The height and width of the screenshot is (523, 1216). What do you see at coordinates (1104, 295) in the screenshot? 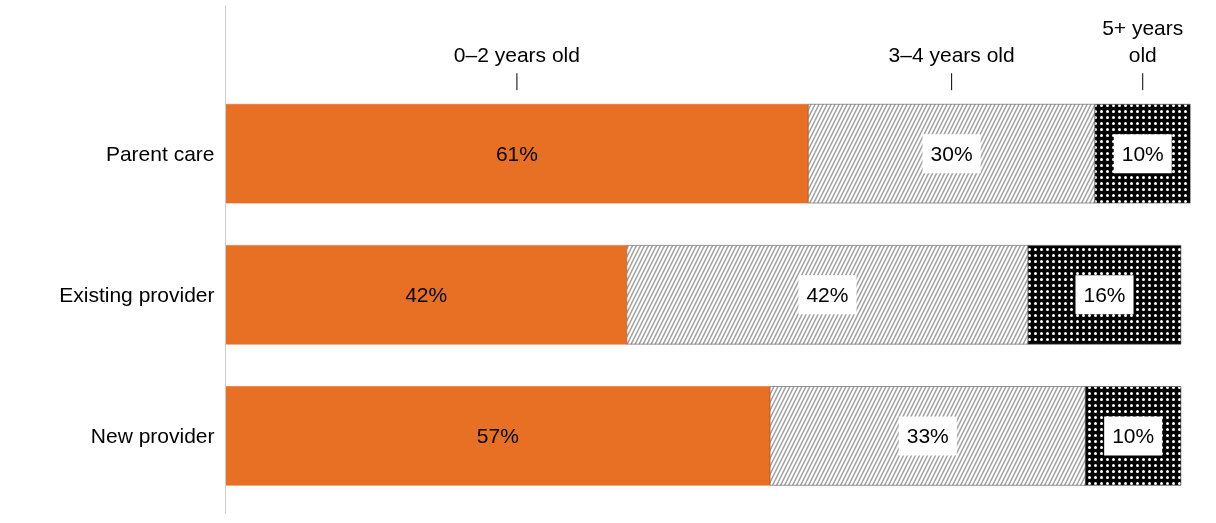
I see `data-label: 16%` at bounding box center [1104, 295].